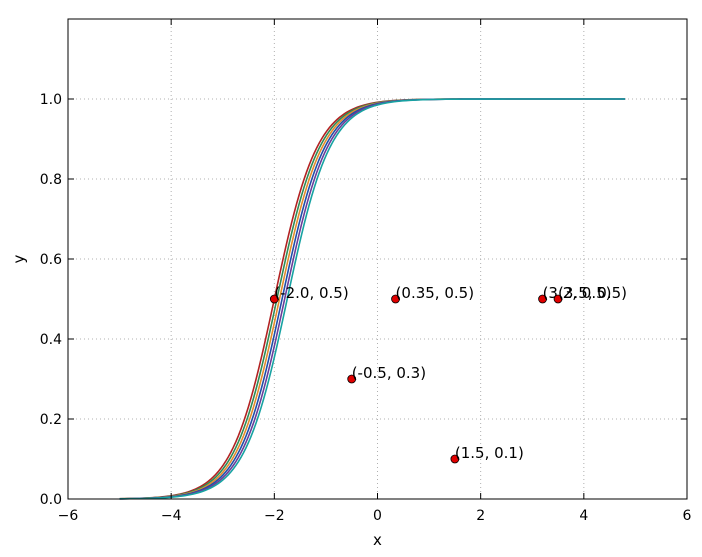 The height and width of the screenshot is (557, 702). I want to click on x-axis-title: x, so click(377, 540).